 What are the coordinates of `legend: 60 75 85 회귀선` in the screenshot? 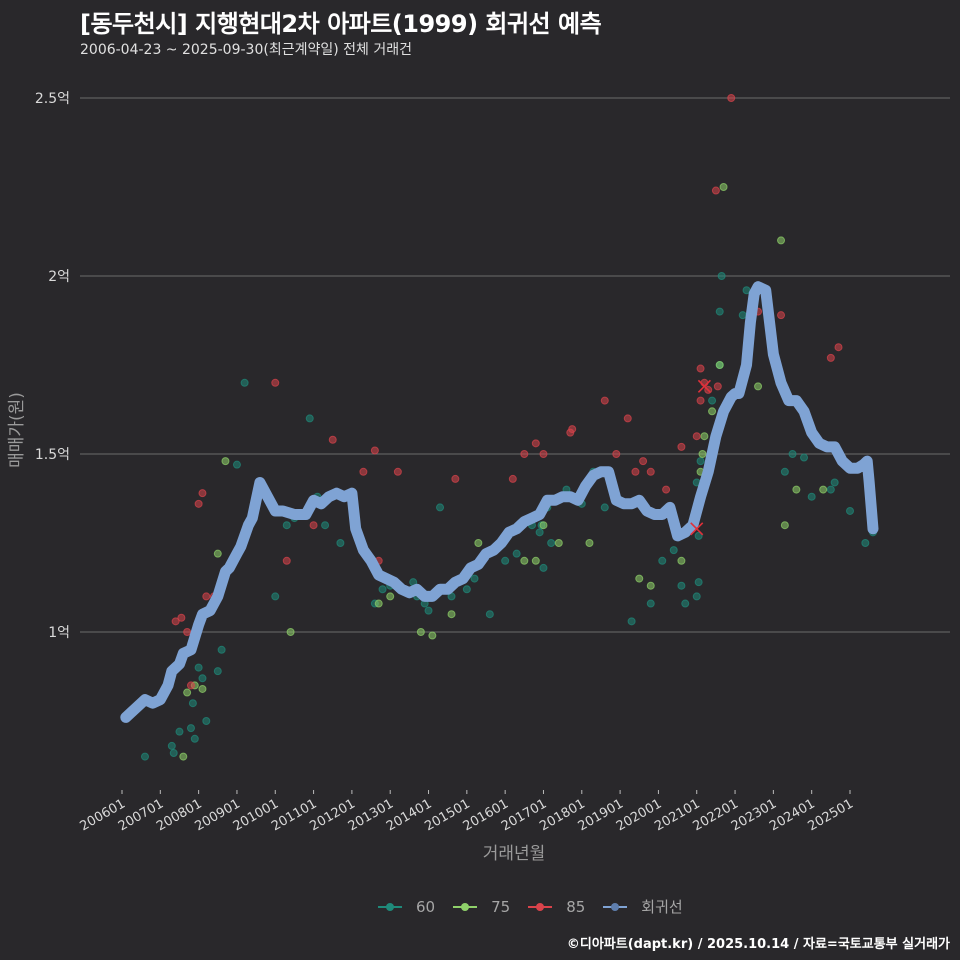 It's located at (539, 906).